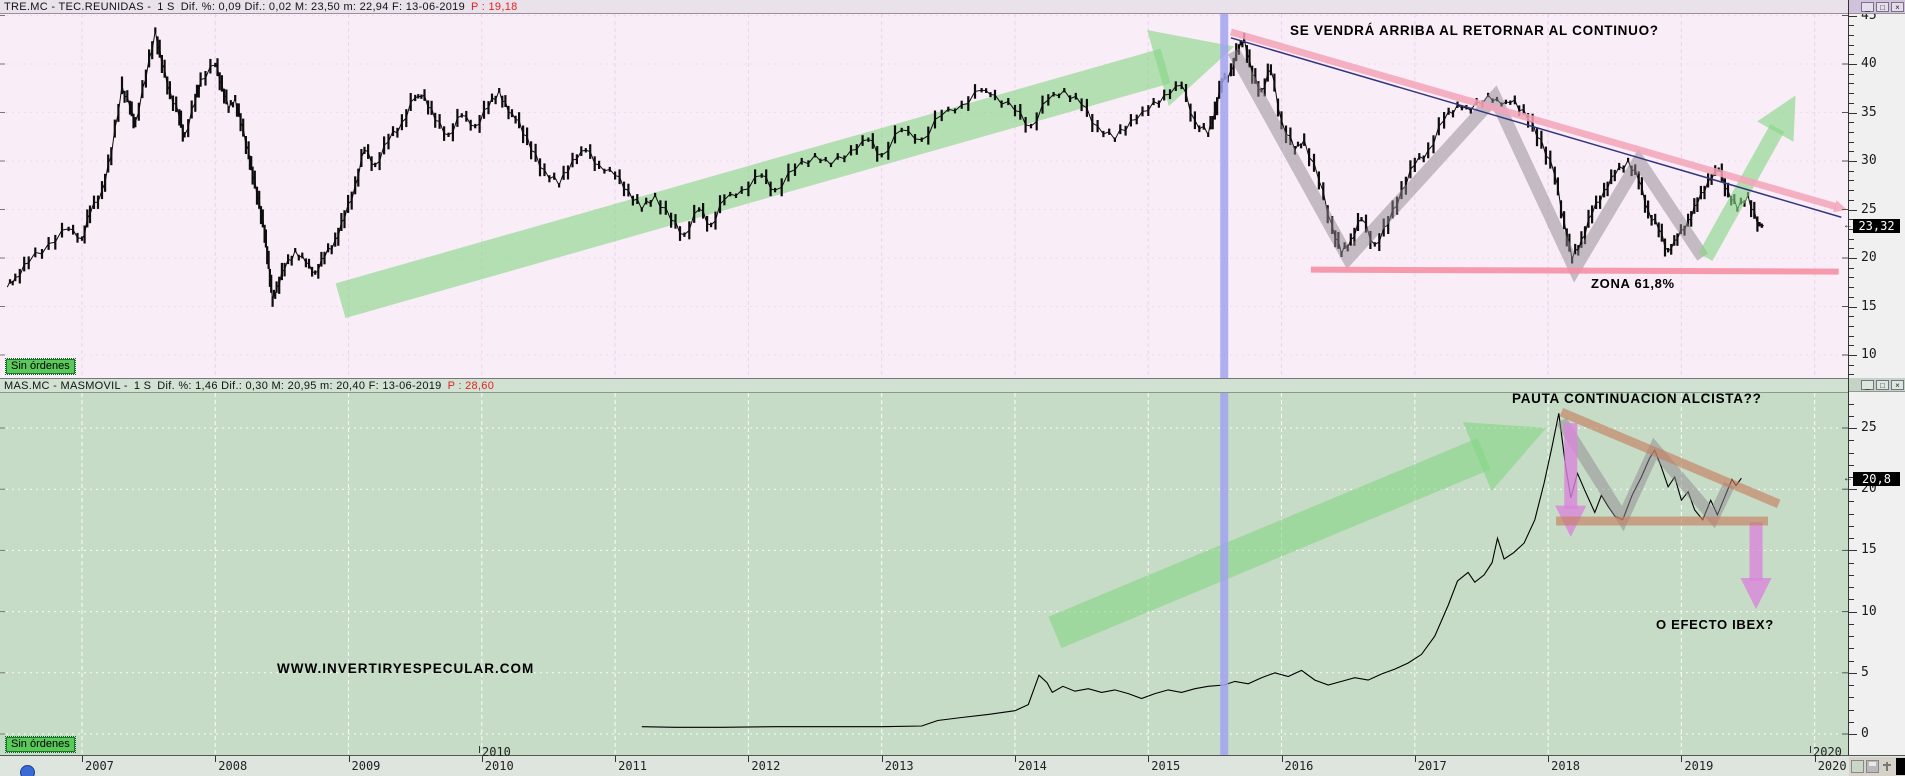  I want to click on annotation-gray-zigzag, so click(1468, 165).